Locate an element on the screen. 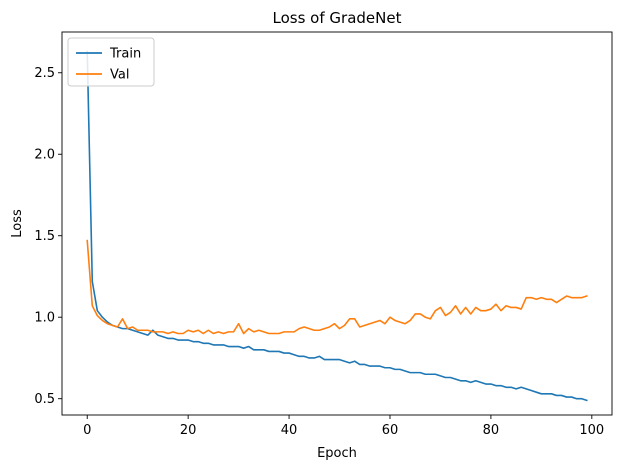 This screenshot has height=470, width=630. x-tick-label: 60 is located at coordinates (390, 430).